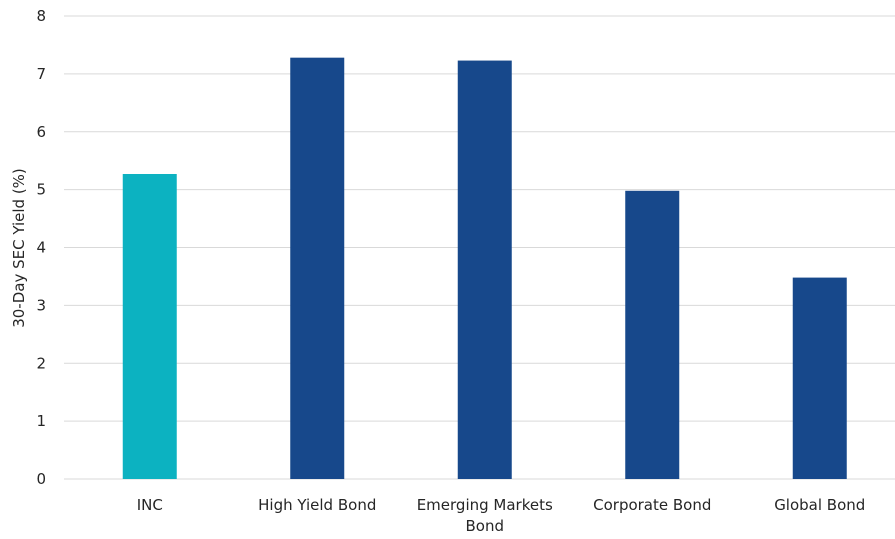  I want to click on x-category-label: Global Bond, so click(819, 505).